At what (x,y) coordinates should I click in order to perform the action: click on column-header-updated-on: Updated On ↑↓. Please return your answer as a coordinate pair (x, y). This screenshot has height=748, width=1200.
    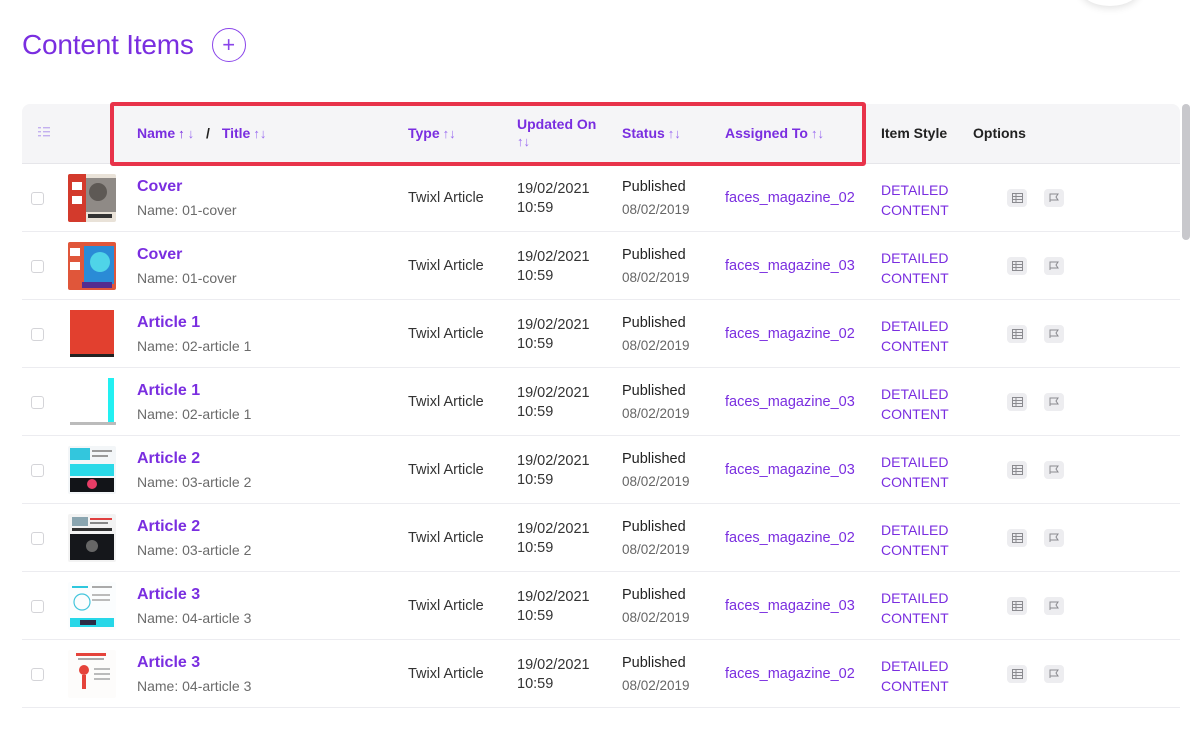
    Looking at the image, I should click on (556, 133).